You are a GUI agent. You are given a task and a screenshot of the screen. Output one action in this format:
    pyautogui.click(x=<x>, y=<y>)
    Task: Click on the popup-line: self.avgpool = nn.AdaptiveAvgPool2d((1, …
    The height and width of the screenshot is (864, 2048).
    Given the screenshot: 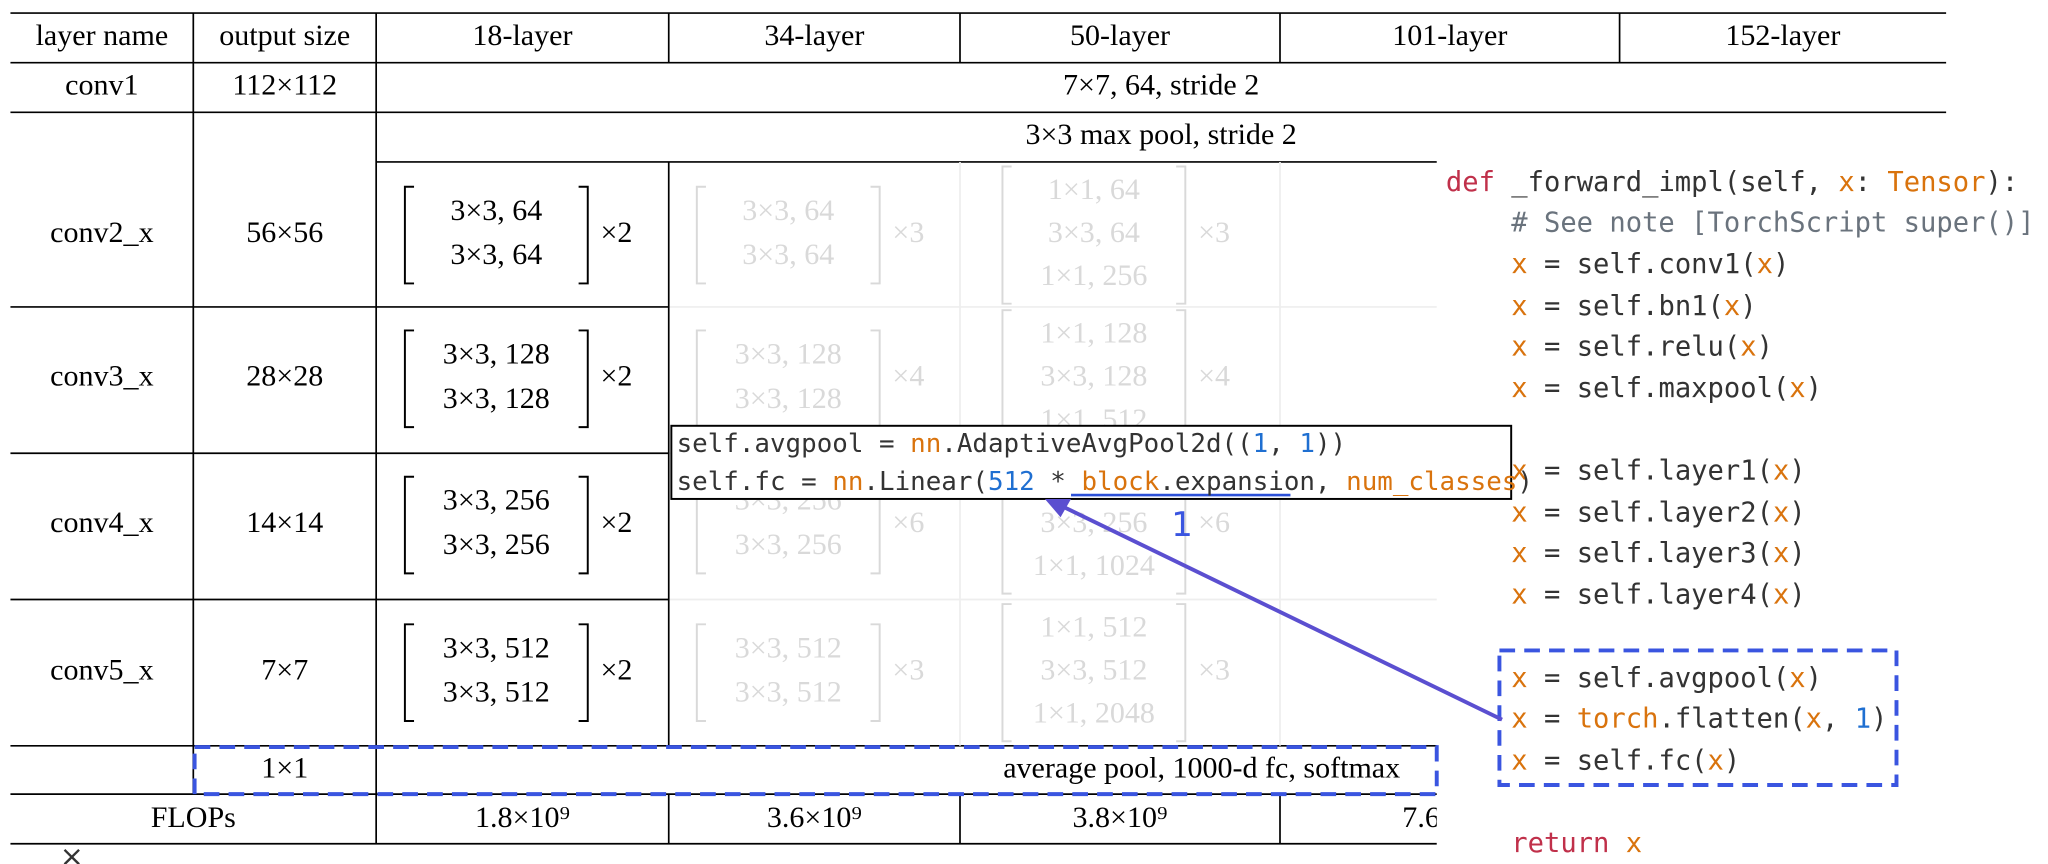 What is the action you would take?
    pyautogui.click(x=1012, y=444)
    